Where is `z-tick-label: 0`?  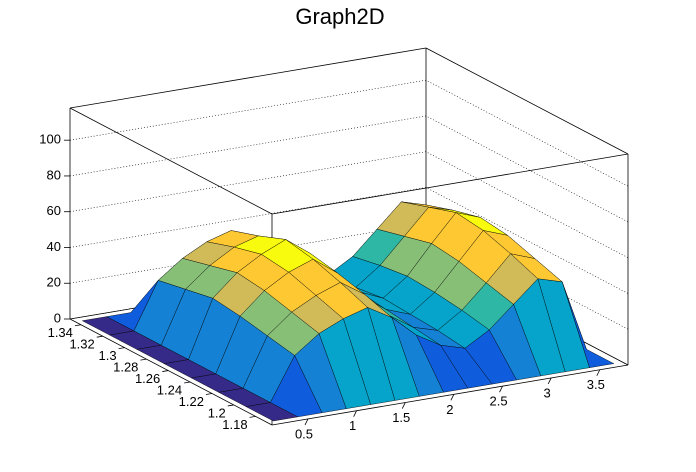
z-tick-label: 0 is located at coordinates (57, 317).